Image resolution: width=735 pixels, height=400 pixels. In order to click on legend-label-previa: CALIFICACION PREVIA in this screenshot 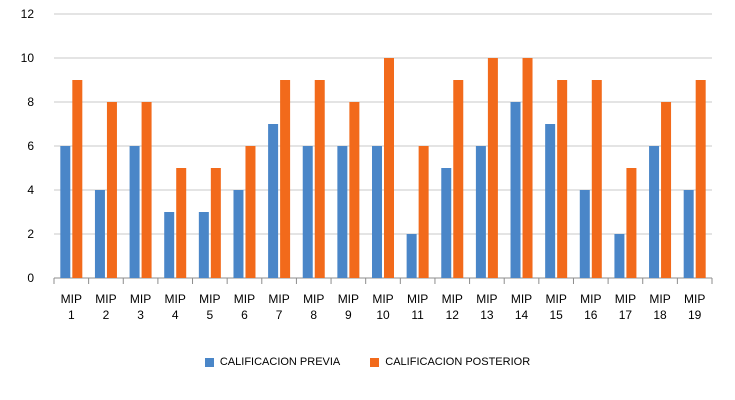, I will do `click(280, 362)`.